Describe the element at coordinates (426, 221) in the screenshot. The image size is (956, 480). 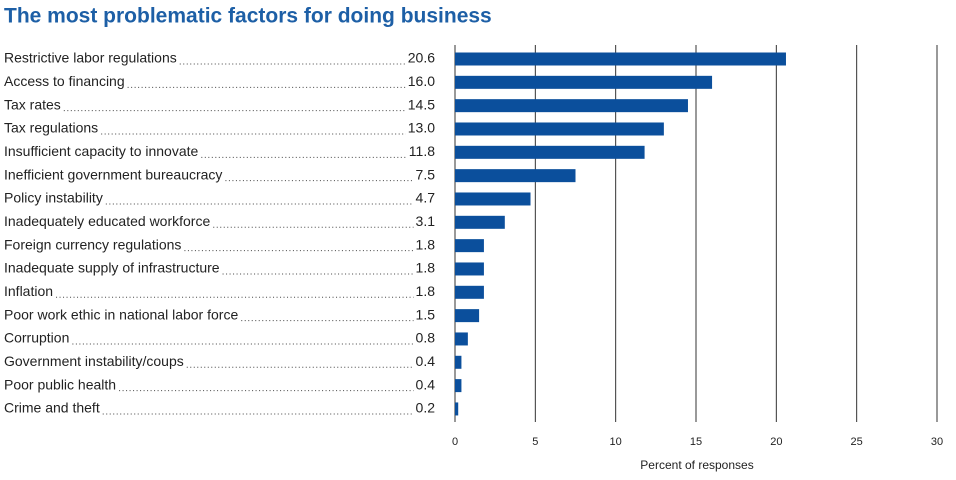
I see `value-label: 3.1` at that location.